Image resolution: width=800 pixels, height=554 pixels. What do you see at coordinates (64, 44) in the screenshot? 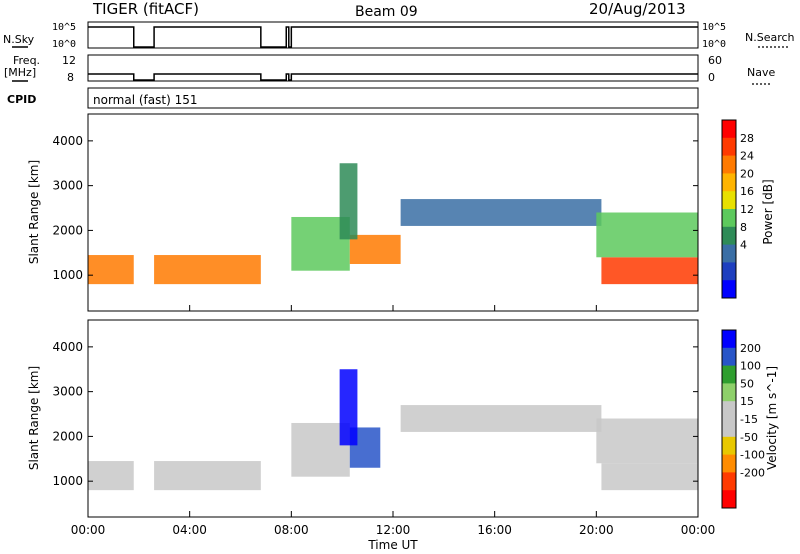
I see `noise-tick-left-low: 10^0` at bounding box center [64, 44].